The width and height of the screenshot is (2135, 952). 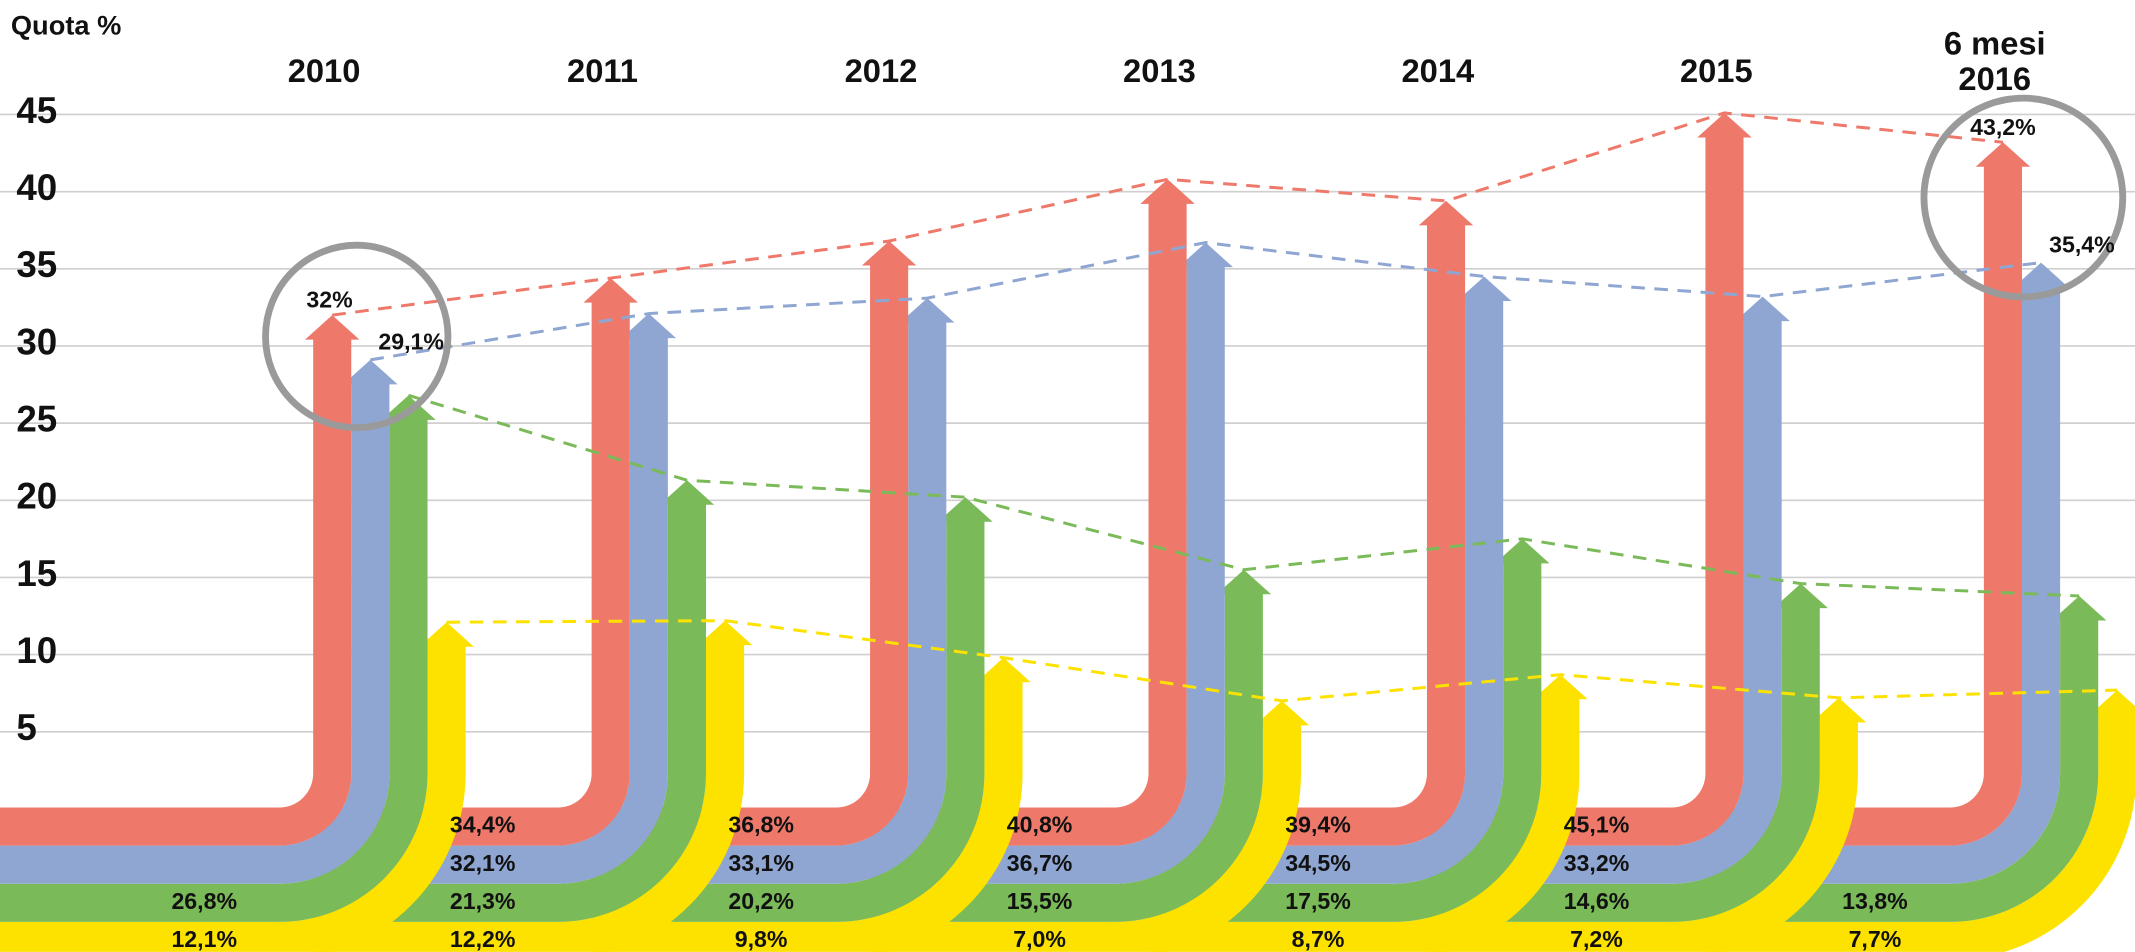 I want to click on value-label: 45,1%, so click(x=1597, y=825).